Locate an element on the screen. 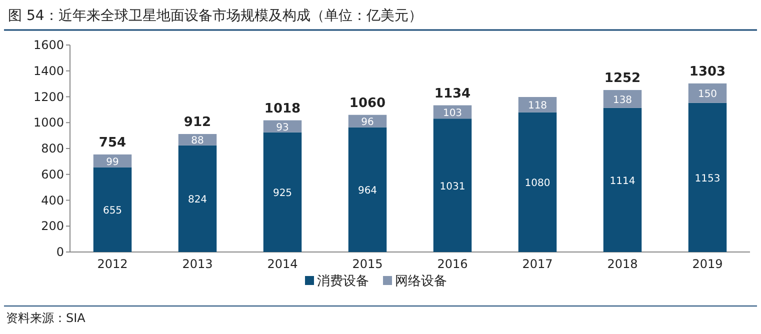 The image size is (761, 334). data-label: 964 is located at coordinates (368, 191).